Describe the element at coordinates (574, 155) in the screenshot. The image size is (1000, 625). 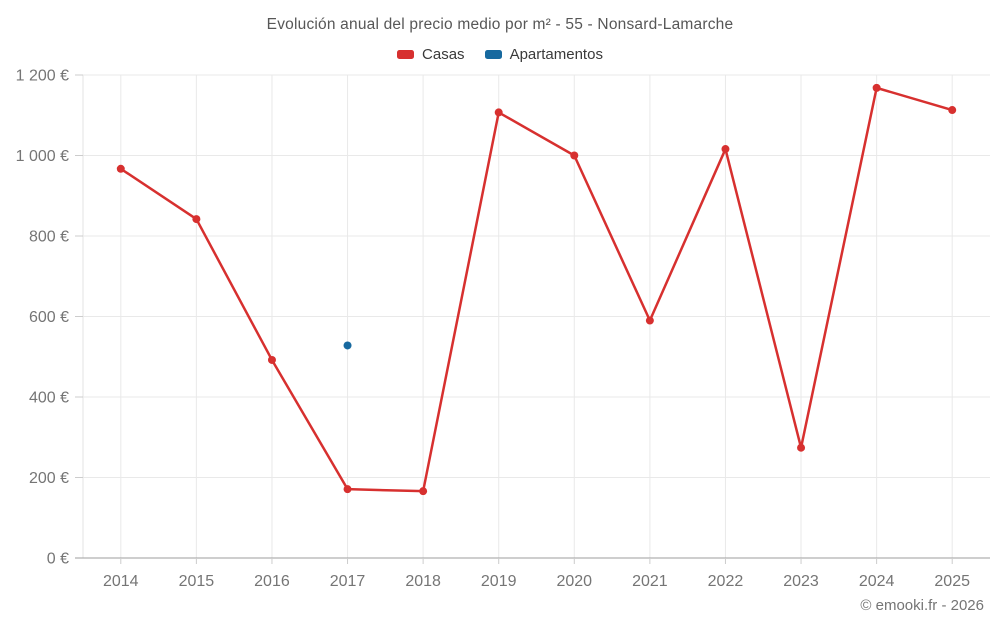
I see `data-point-casas-2020` at that location.